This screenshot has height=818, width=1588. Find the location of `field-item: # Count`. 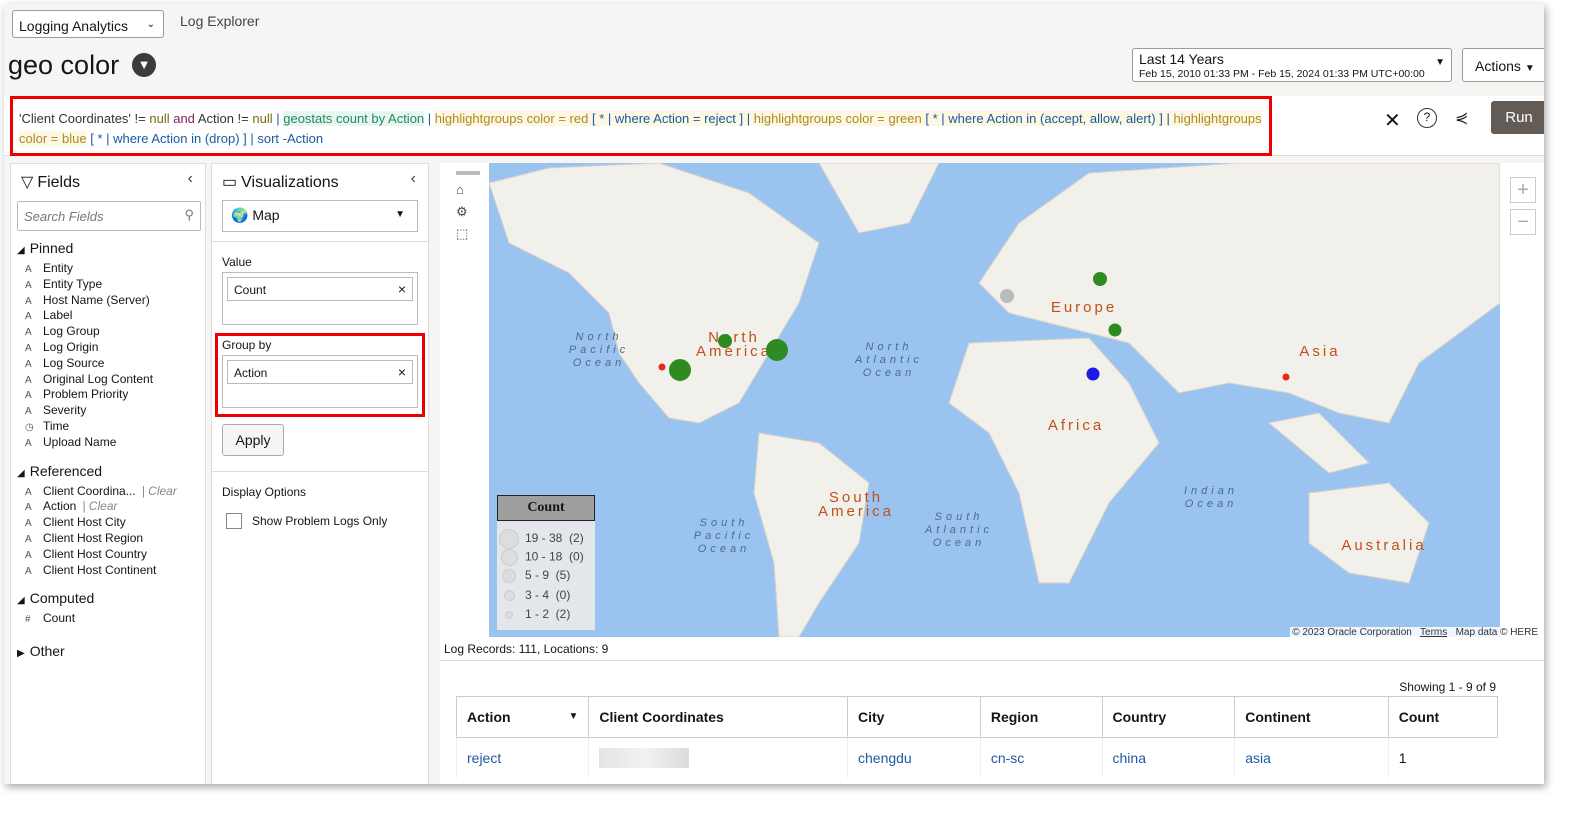

field-item: # Count is located at coordinates (50, 618).